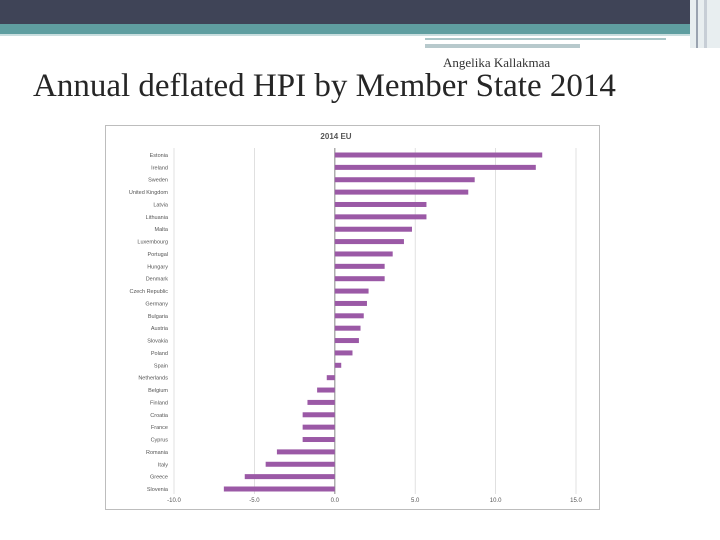  Describe the element at coordinates (159, 428) in the screenshot. I see `category-label: France` at that location.